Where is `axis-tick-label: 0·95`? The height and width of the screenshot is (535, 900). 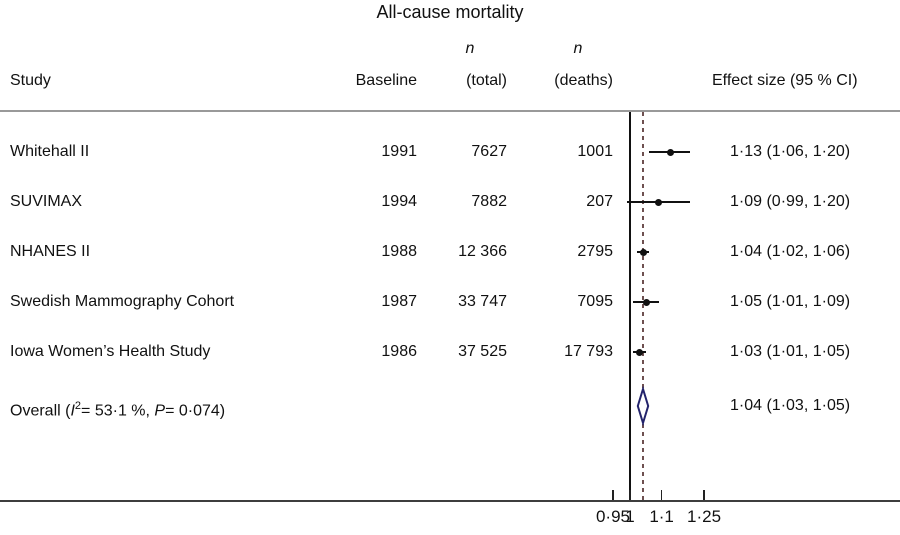
axis-tick-label: 0·95 is located at coordinates (612, 516).